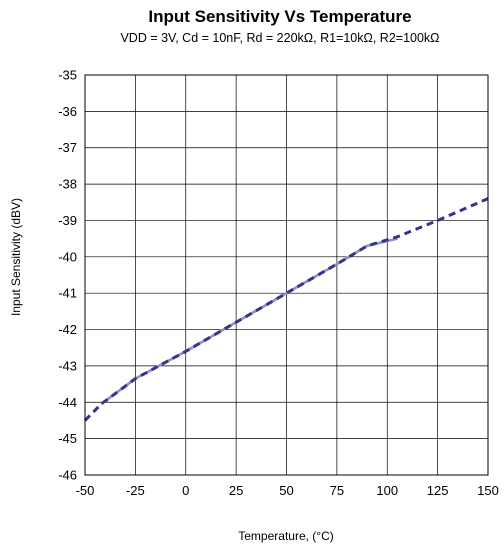 The height and width of the screenshot is (552, 504). I want to click on y-tick-labels: -35 -36 -37 -38 -39 -40 -41 -42 -43 -44 -45 -46, so click(67, 275).